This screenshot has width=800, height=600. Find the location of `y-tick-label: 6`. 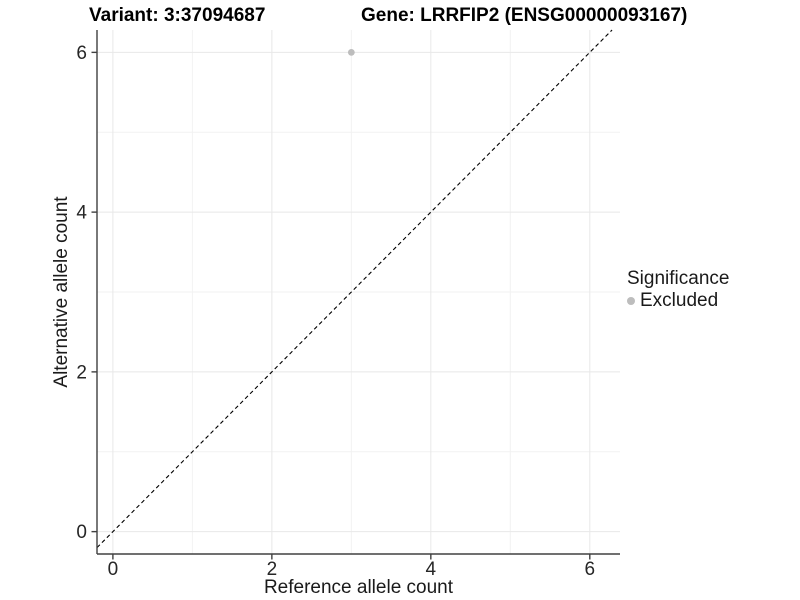

y-tick-label: 6 is located at coordinates (81, 53).